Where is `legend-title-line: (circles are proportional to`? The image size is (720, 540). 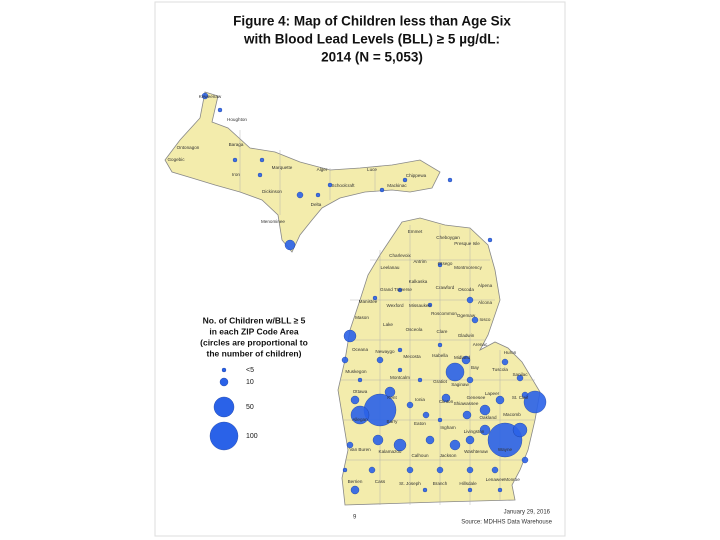 legend-title-line: (circles are proportional to is located at coordinates (254, 342).